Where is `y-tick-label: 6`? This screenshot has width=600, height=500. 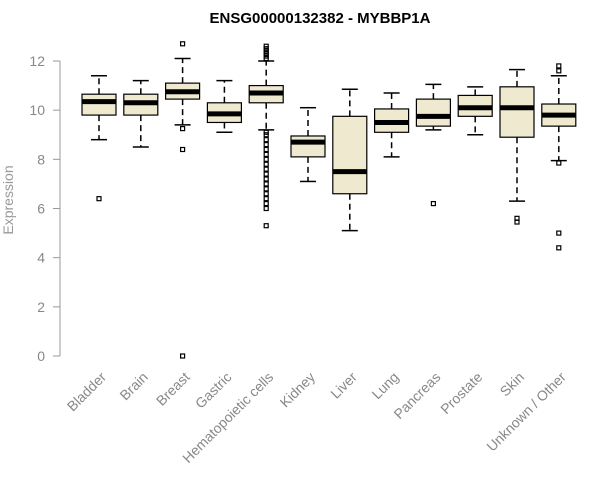 y-tick-label: 6 is located at coordinates (41, 209).